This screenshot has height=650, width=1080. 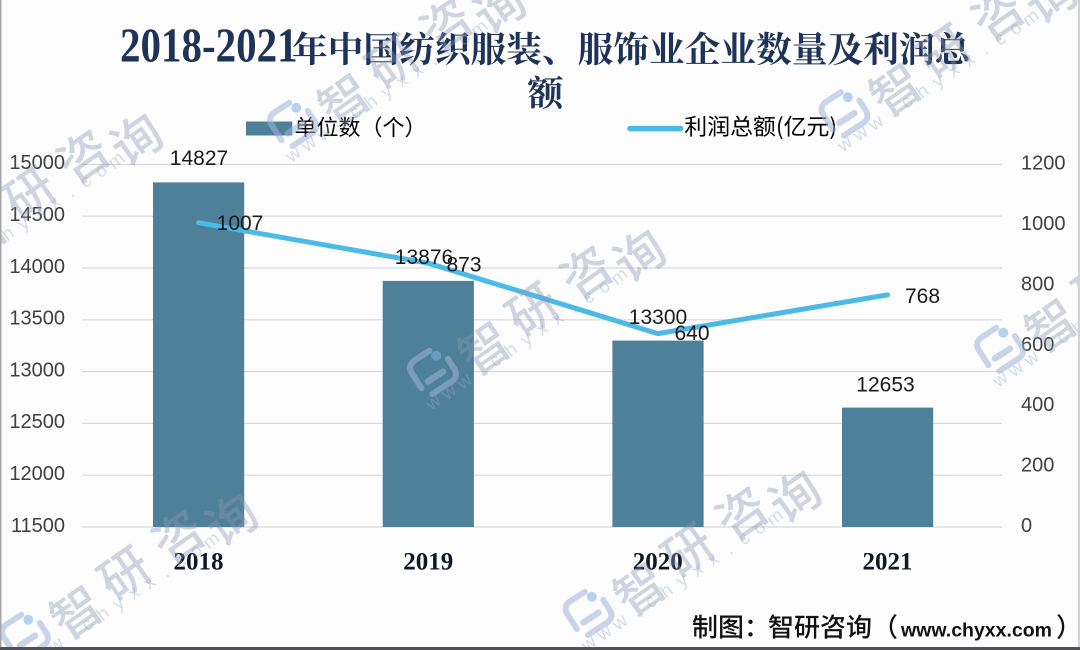 I want to click on svg-text: 15000, so click(x=37, y=163).